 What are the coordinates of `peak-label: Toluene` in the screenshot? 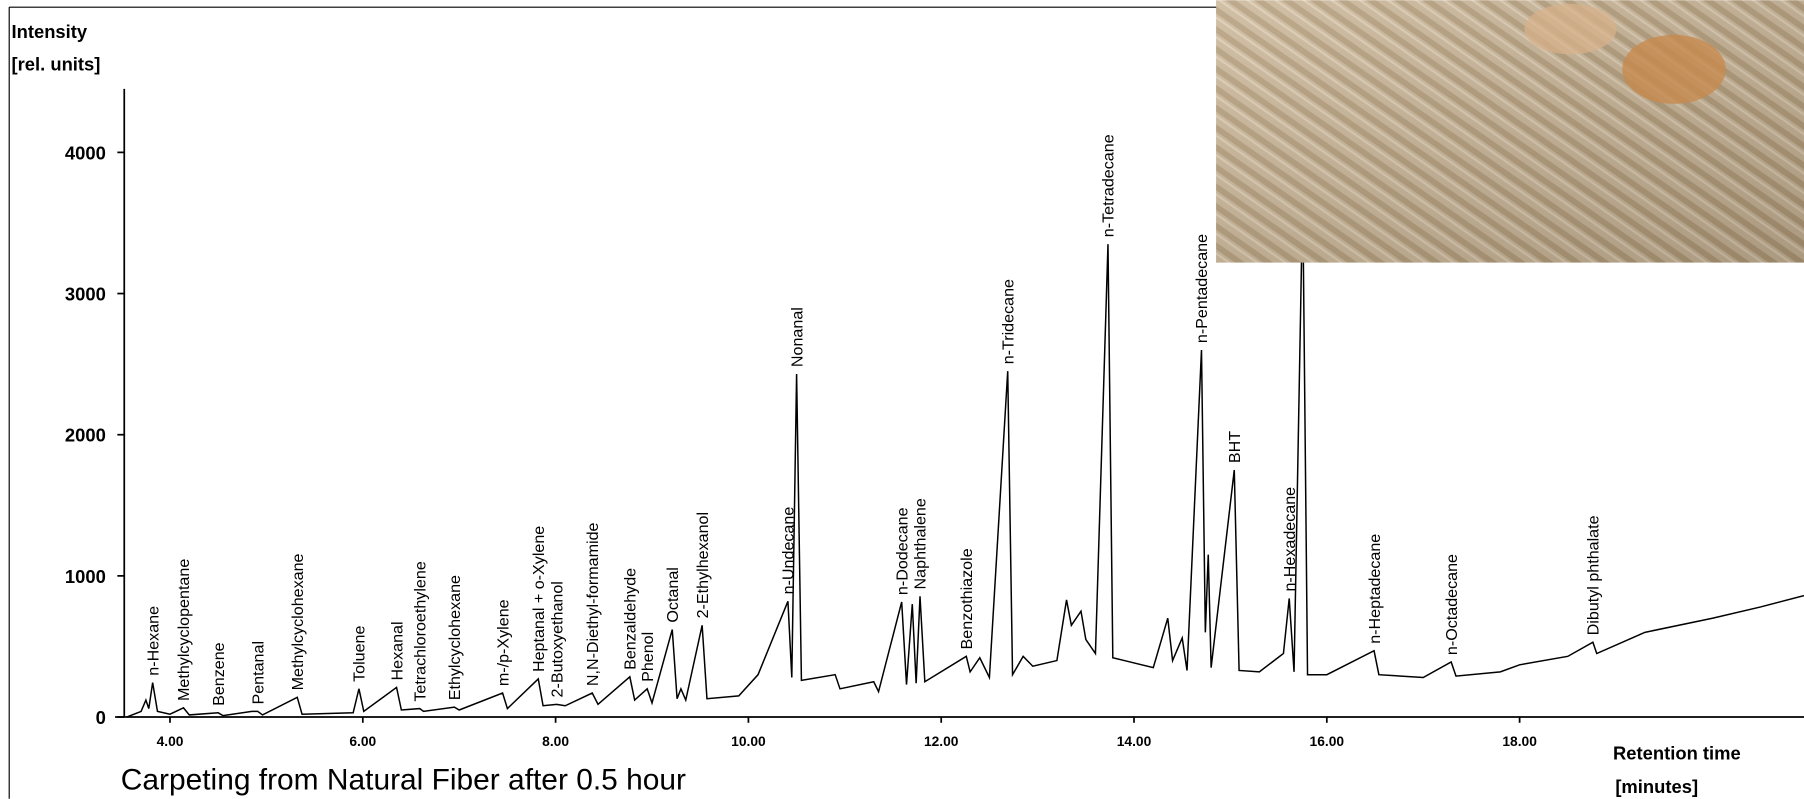 It's located at (360, 653).